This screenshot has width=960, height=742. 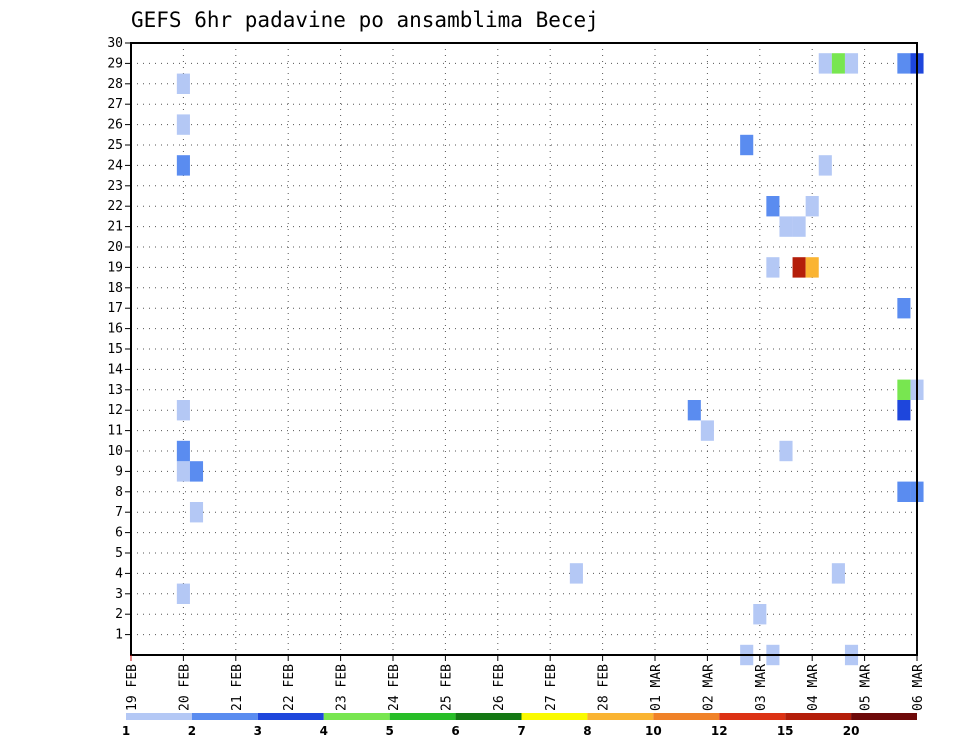 What do you see at coordinates (365, 20) in the screenshot?
I see `chart-title: GEFS 6hr padavine po ansamblima Becej` at bounding box center [365, 20].